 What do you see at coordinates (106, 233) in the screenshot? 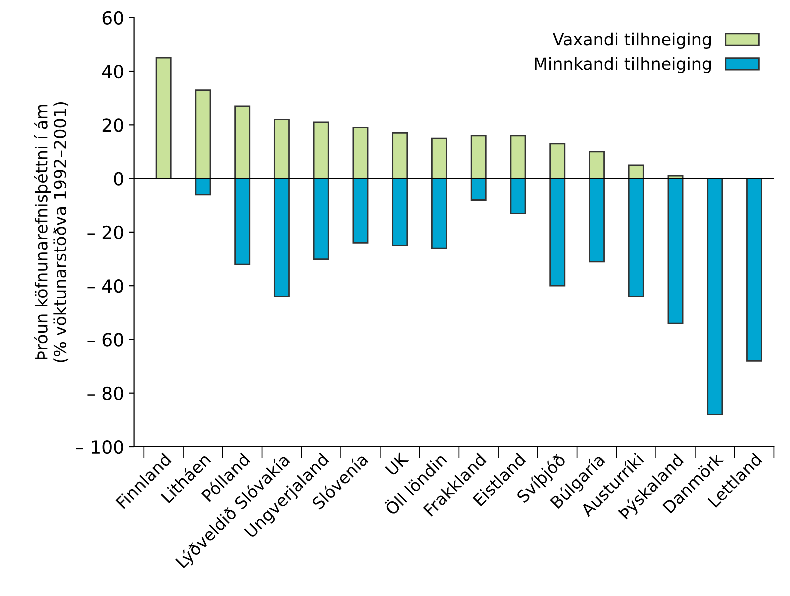
I see `y-tick-label: – 20` at bounding box center [106, 233].